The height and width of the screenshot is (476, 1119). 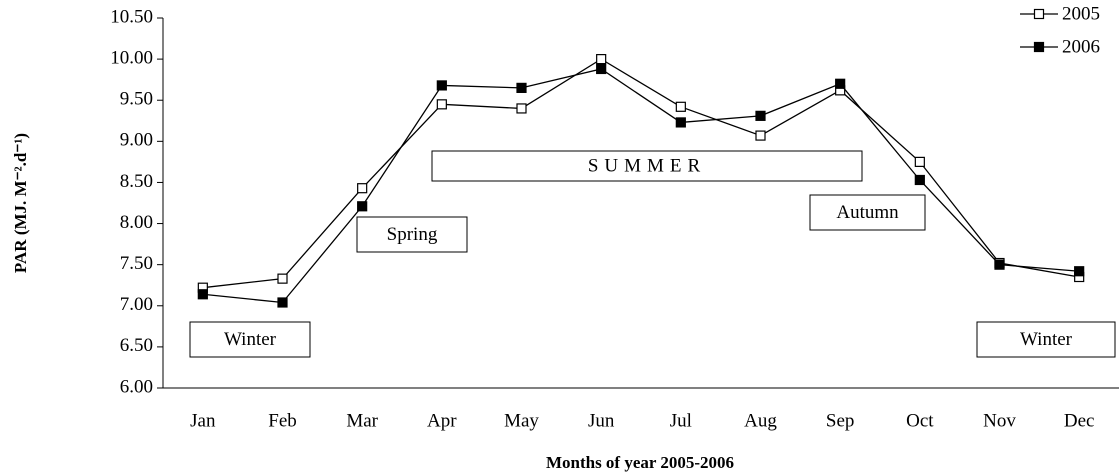 I want to click on annotation: Autumn, so click(x=867, y=212).